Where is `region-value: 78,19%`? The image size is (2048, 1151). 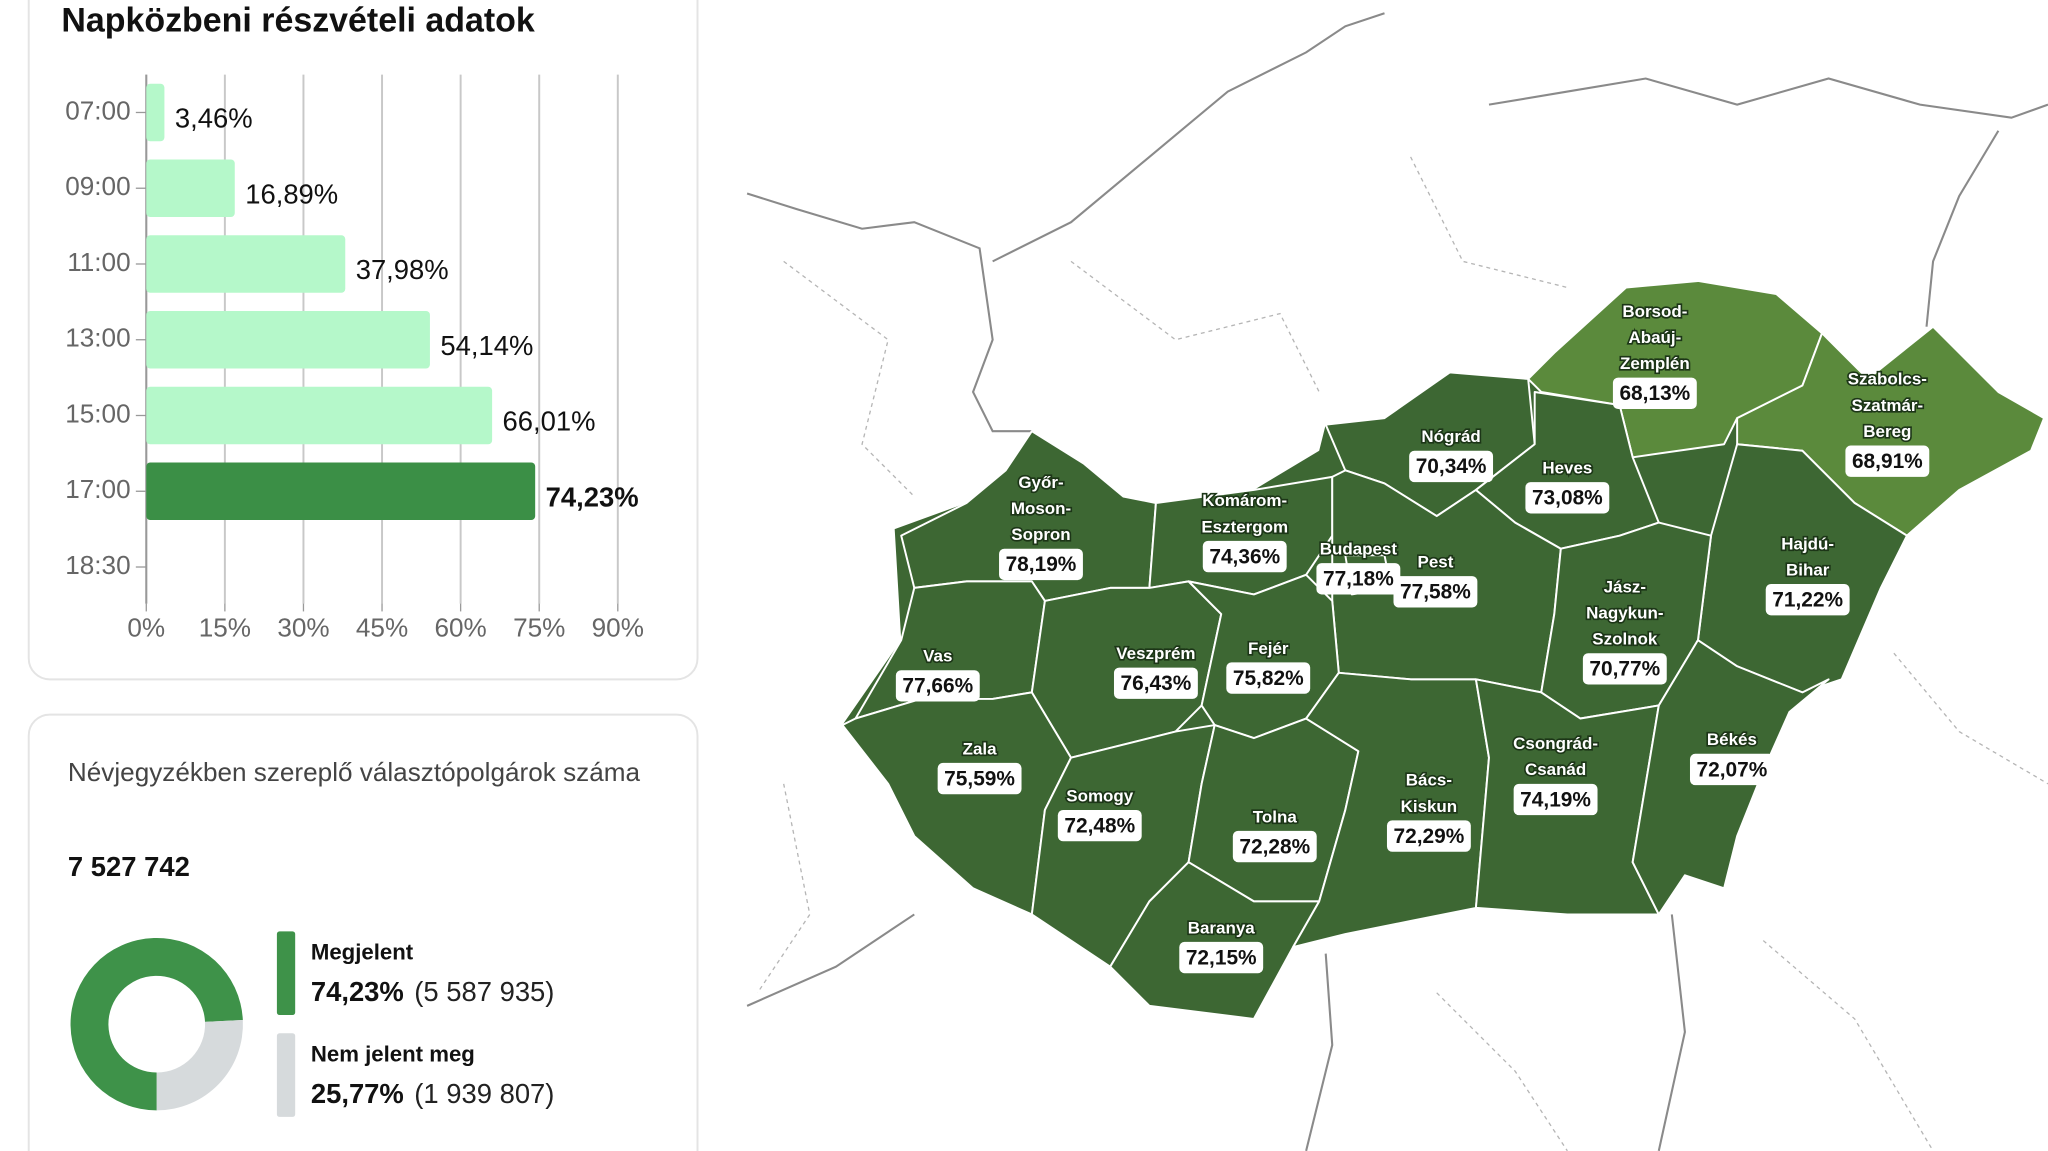
region-value: 78,19% is located at coordinates (1041, 564).